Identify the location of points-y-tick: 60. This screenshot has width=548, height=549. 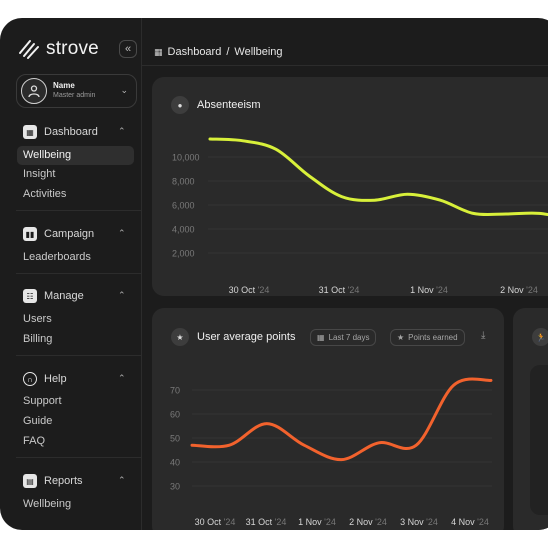
(175, 415).